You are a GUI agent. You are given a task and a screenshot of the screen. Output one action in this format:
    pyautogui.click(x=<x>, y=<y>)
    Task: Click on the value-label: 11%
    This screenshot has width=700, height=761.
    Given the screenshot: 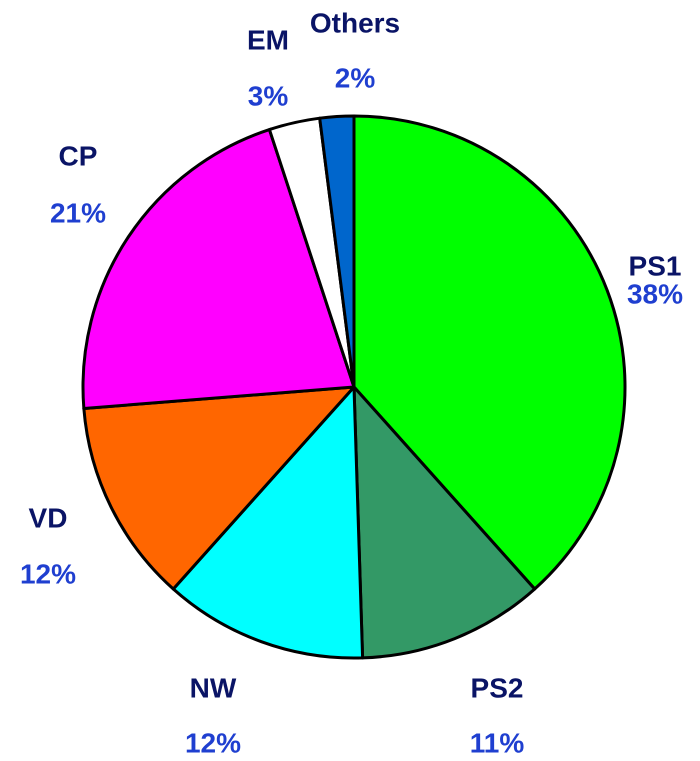 What is the action you would take?
    pyautogui.click(x=497, y=742)
    